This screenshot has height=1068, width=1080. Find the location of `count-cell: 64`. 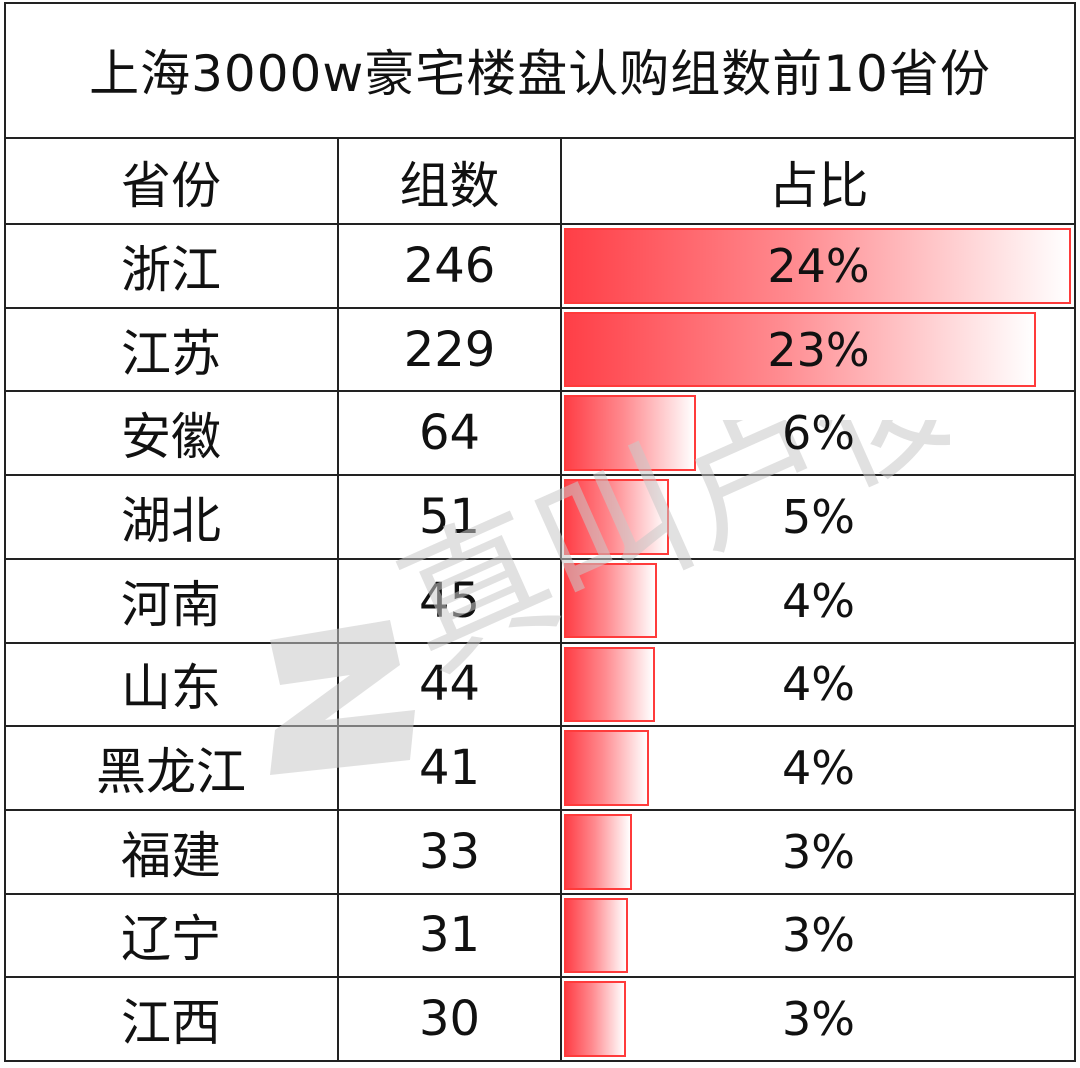

count-cell: 64 is located at coordinates (449, 433).